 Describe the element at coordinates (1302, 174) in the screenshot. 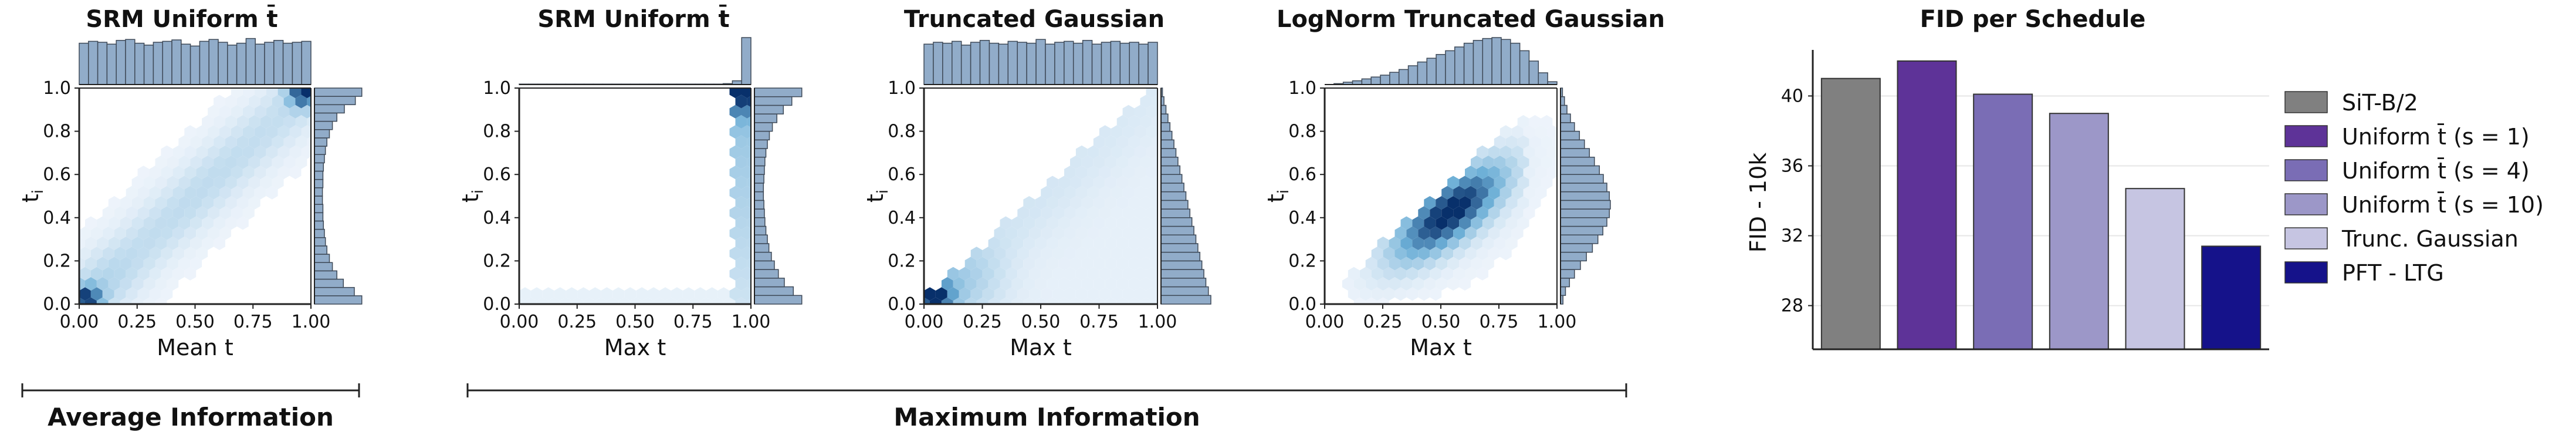

I see `y-tick-label: 0.6` at that location.